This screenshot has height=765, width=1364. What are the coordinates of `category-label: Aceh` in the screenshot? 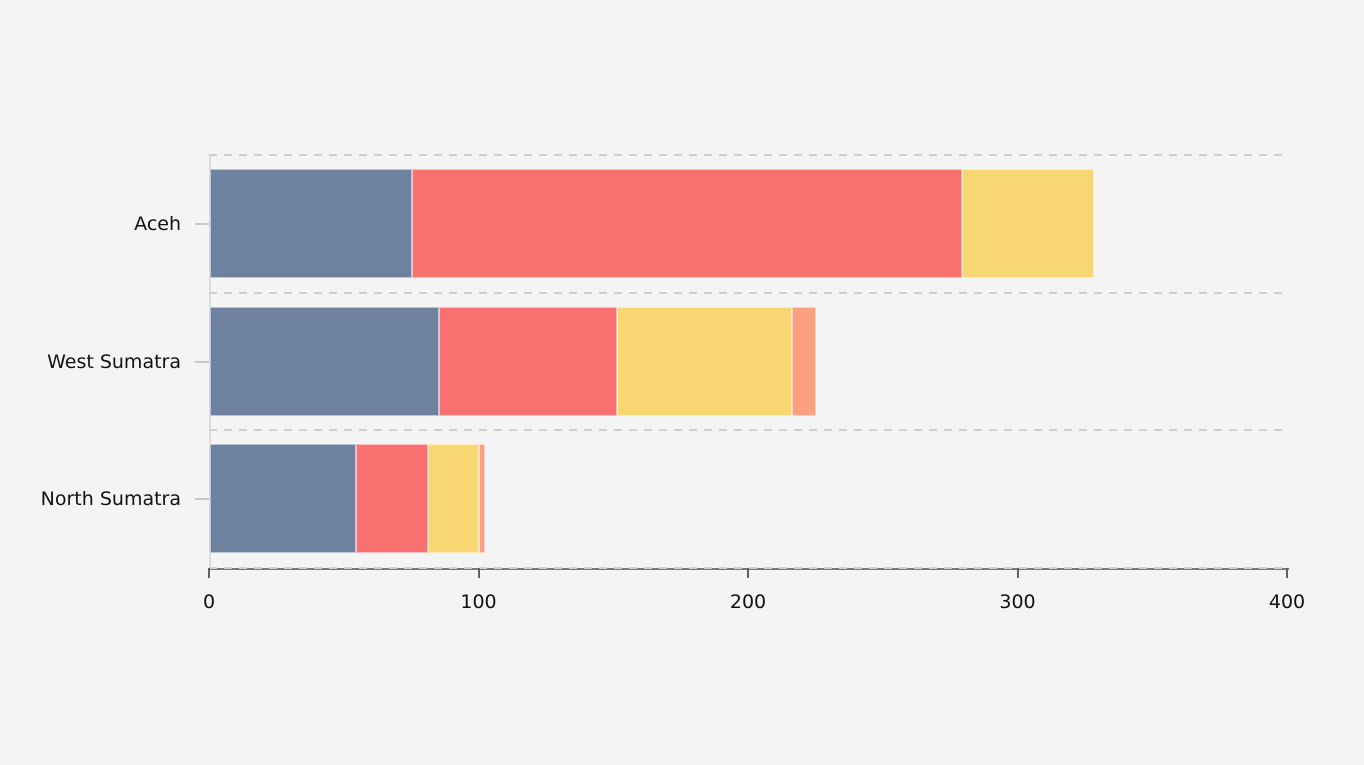 It's located at (157, 223).